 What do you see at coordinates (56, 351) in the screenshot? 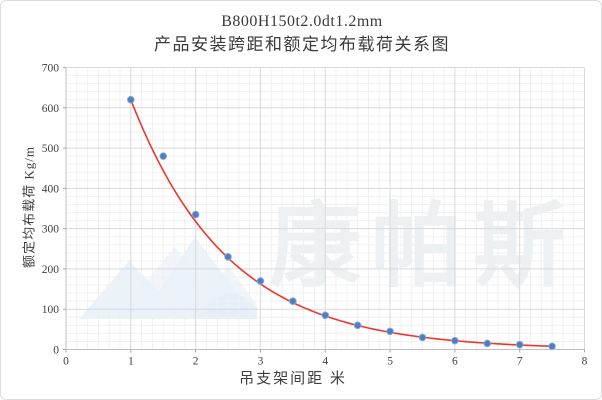
I see `y-tick-label: 0` at bounding box center [56, 351].